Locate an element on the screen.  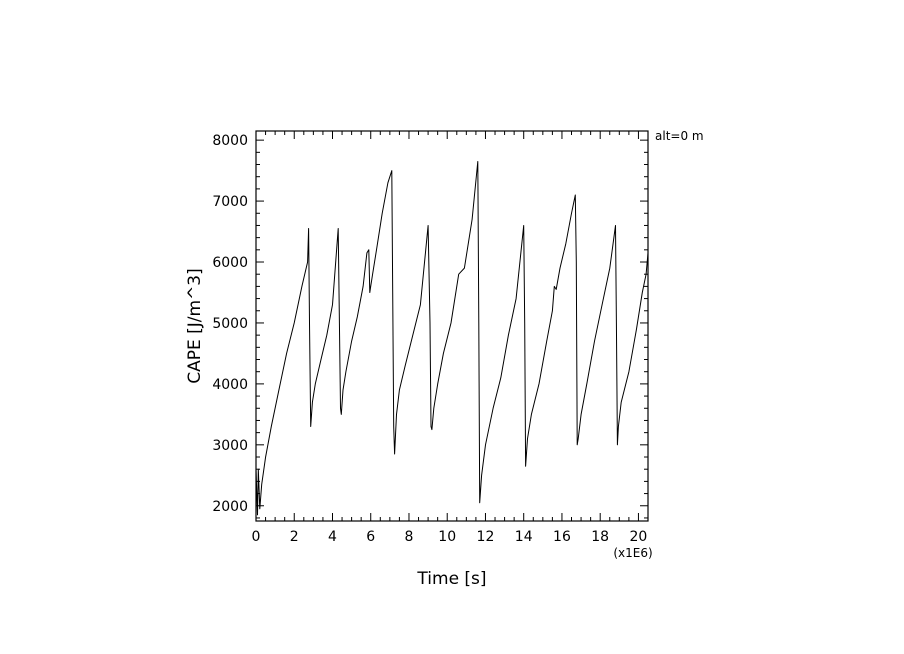
y-tick-label: 8000 is located at coordinates (230, 141).